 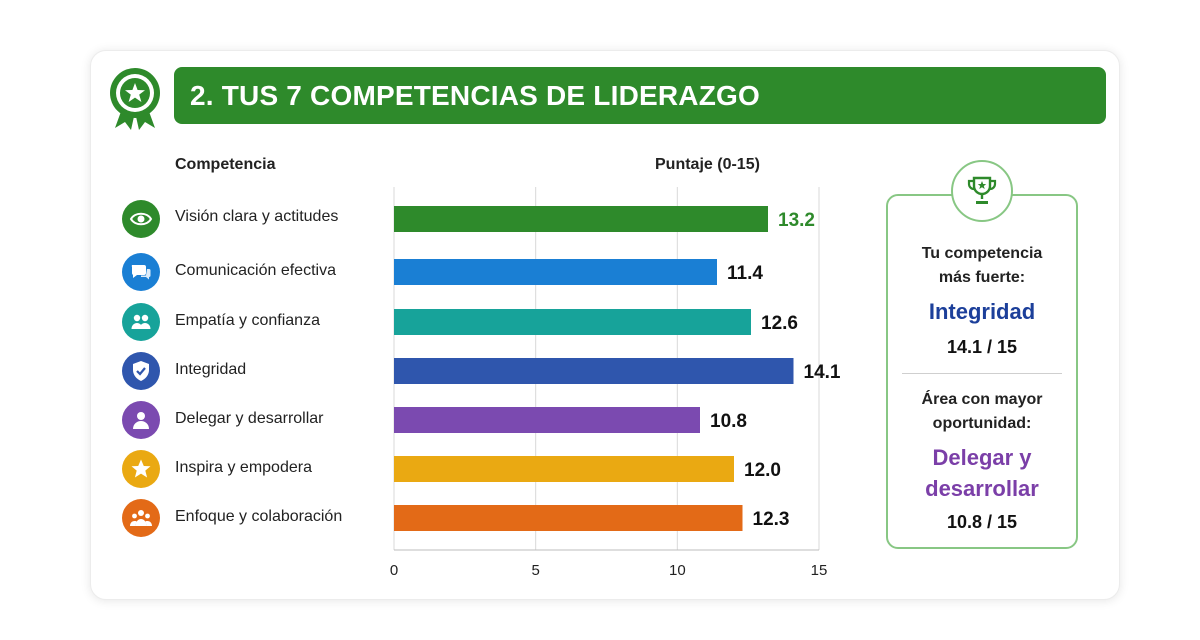 I want to click on opportunity-label-line1: Área con mayor, so click(x=982, y=399).